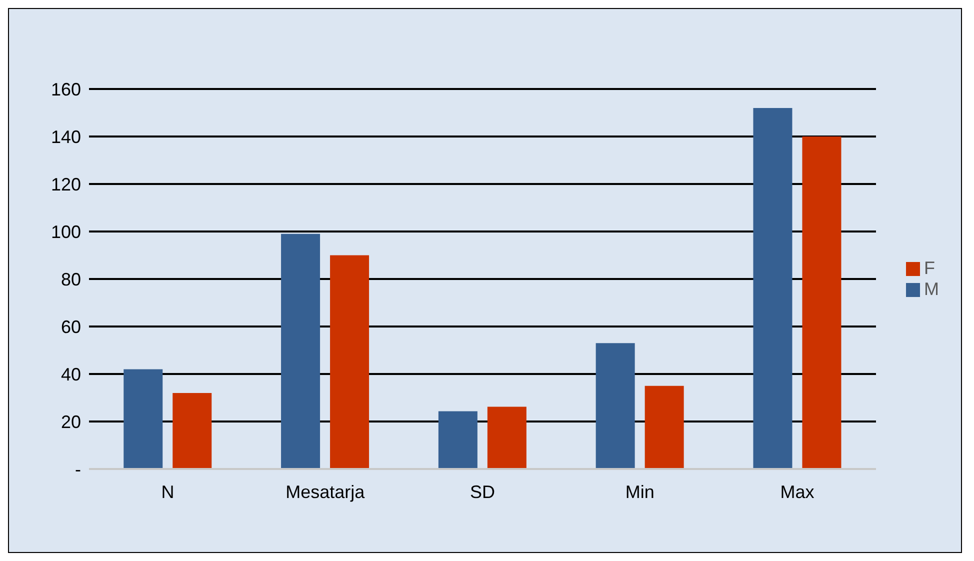 This screenshot has height=561, width=974. What do you see at coordinates (326, 492) in the screenshot?
I see `x-tick-label: Mesatarja` at bounding box center [326, 492].